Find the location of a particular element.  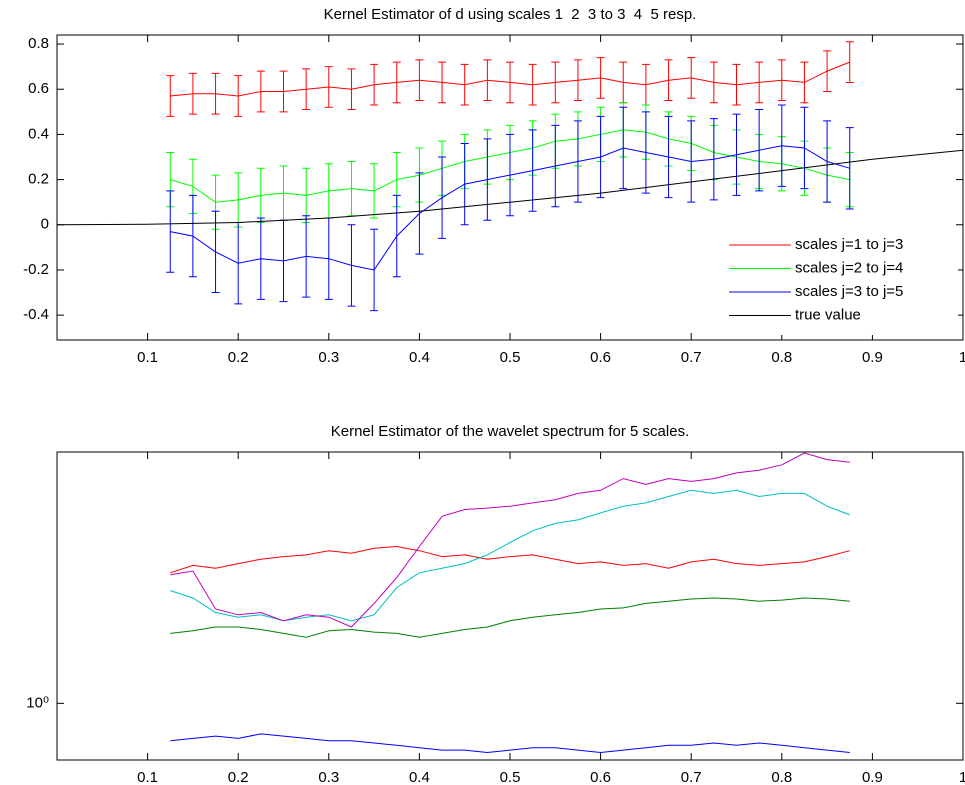

y-tick-label: 0.6 is located at coordinates (38, 88).